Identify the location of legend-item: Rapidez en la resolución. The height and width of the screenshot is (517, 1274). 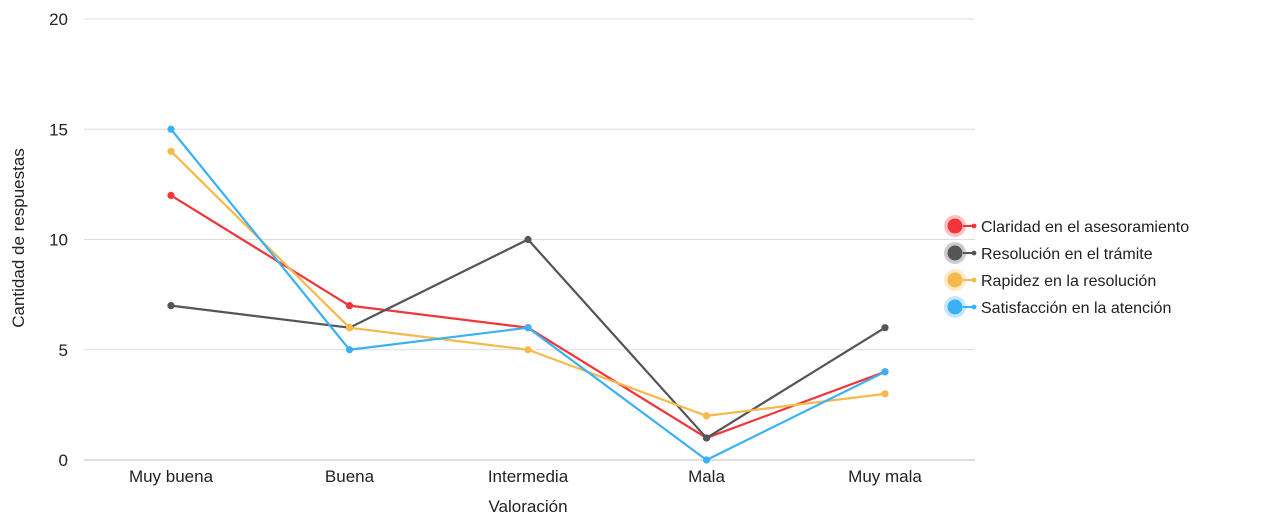
(1050, 280).